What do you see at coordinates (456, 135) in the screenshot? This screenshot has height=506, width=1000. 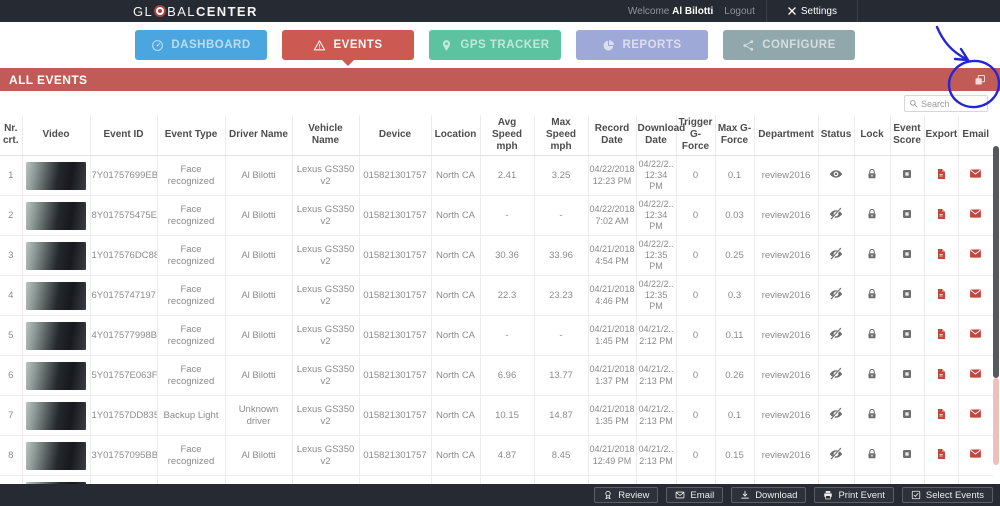 I see `col-header-location: Location` at bounding box center [456, 135].